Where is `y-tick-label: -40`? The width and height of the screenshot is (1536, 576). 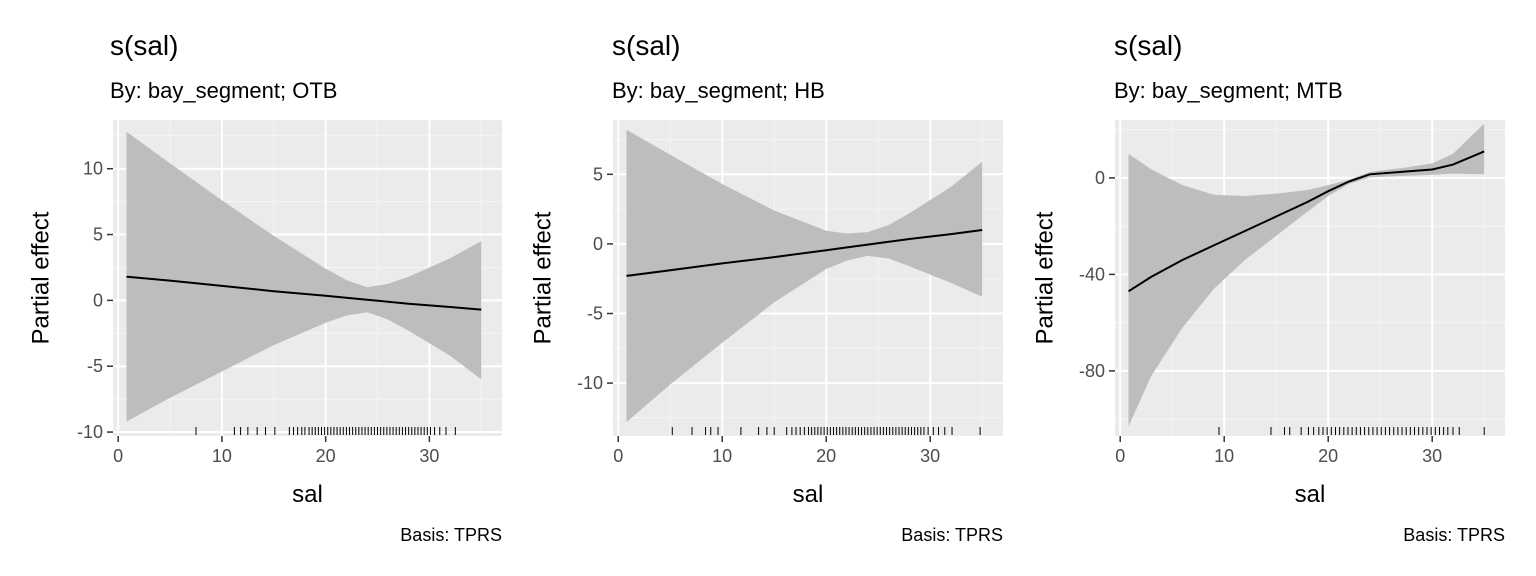
y-tick-label: -40 is located at coordinates (1092, 274).